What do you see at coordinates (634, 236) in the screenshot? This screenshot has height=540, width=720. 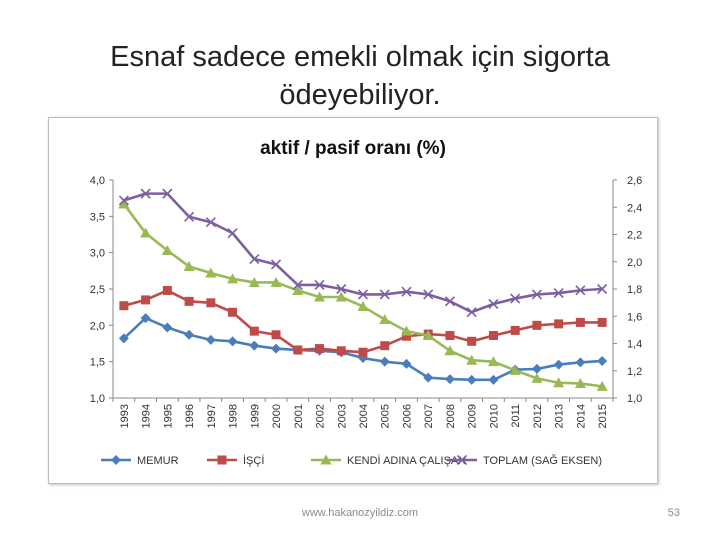 I see `y-right-tick-label: 2,2` at bounding box center [634, 236].